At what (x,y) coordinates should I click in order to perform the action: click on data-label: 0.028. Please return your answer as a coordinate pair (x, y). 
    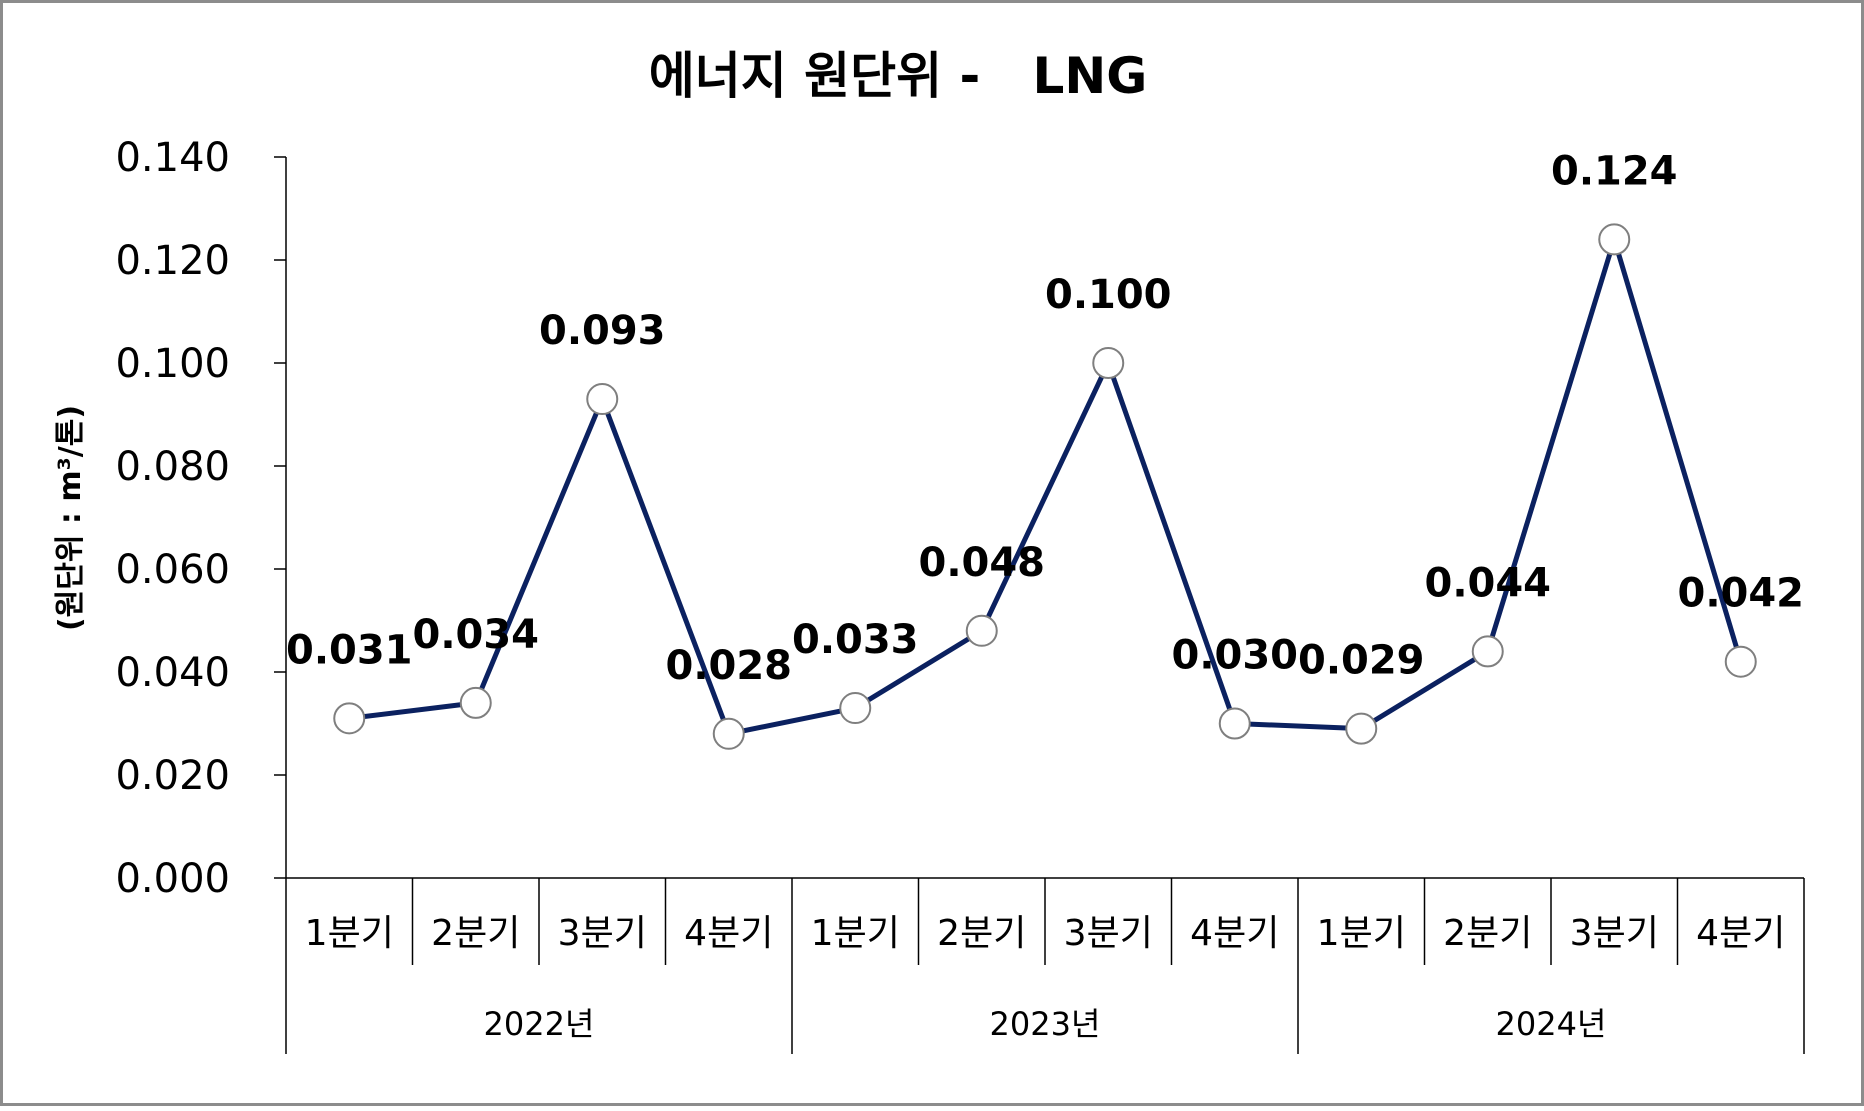
    Looking at the image, I should click on (728, 666).